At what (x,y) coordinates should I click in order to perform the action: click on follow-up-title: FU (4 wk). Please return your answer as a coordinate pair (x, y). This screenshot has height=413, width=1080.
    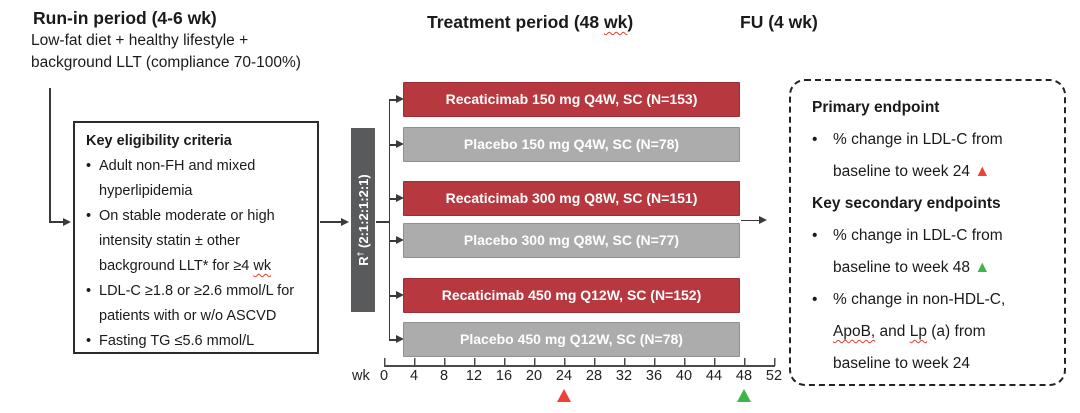
    Looking at the image, I should click on (779, 22).